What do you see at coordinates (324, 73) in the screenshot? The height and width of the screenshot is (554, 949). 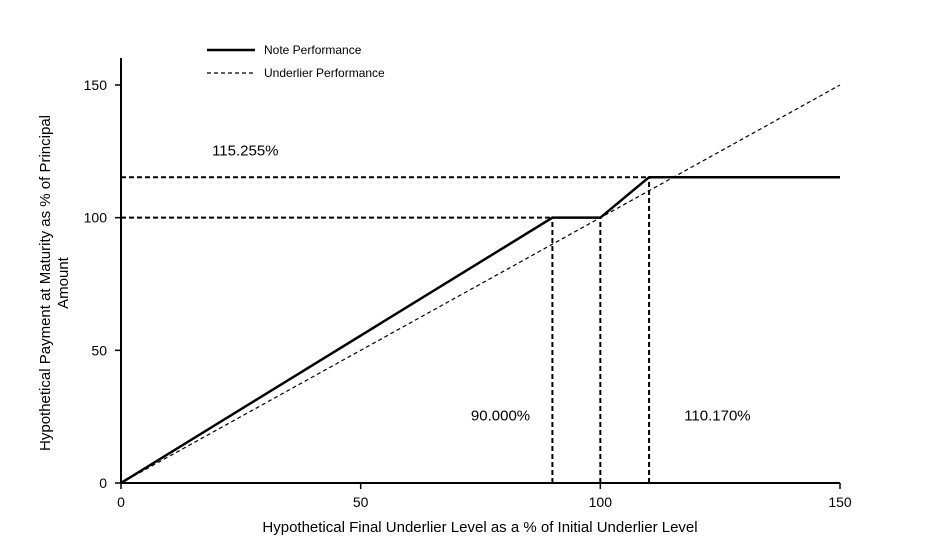 I see `legend-label-underlier-performance: Underlier Performance` at bounding box center [324, 73].